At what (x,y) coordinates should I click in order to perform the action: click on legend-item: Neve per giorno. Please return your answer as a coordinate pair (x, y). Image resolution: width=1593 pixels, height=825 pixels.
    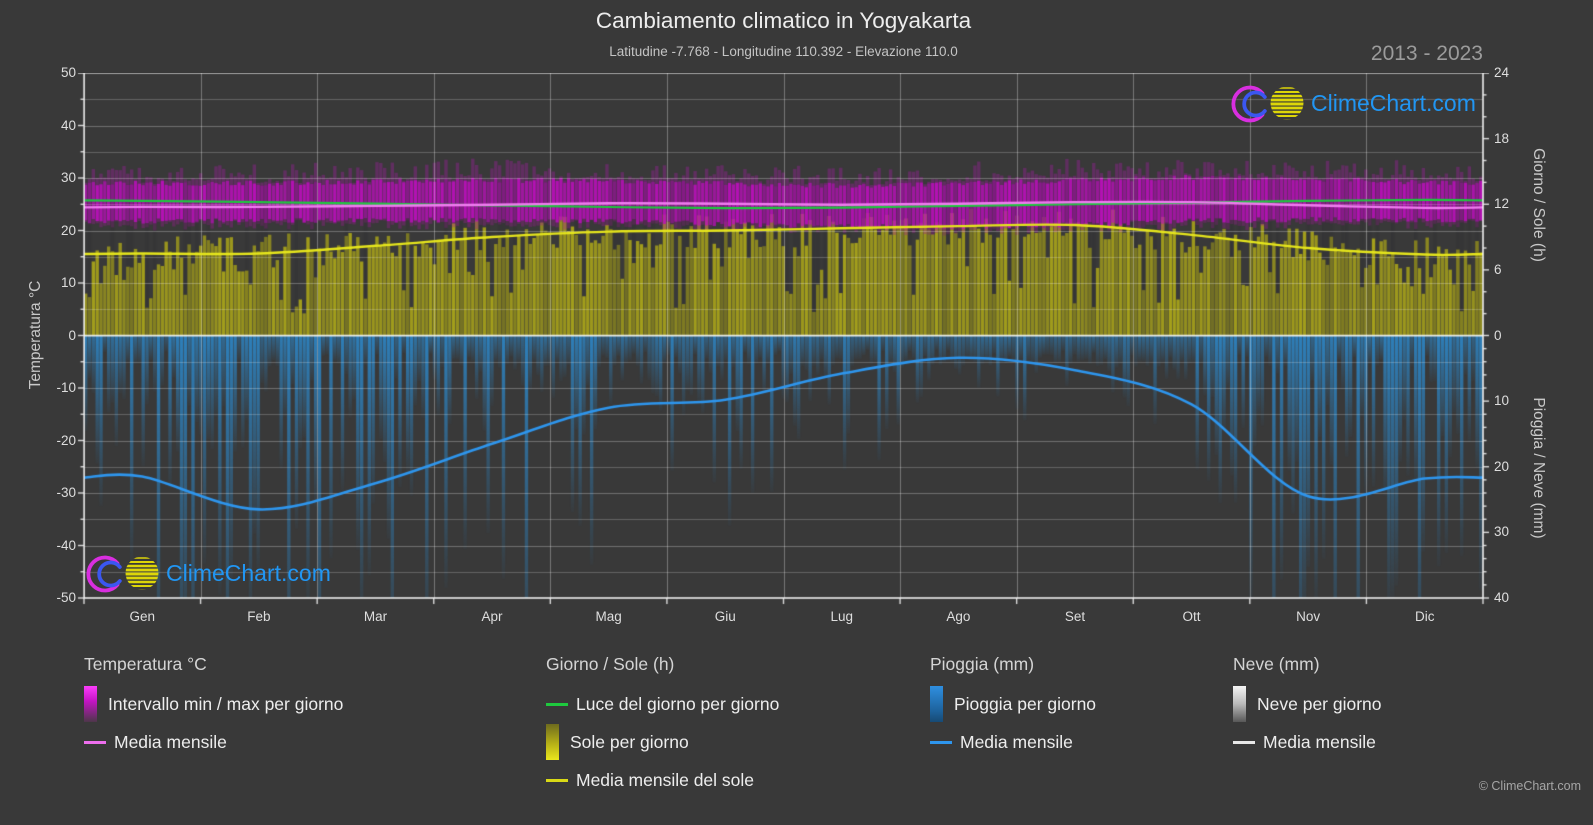
    Looking at the image, I should click on (1307, 704).